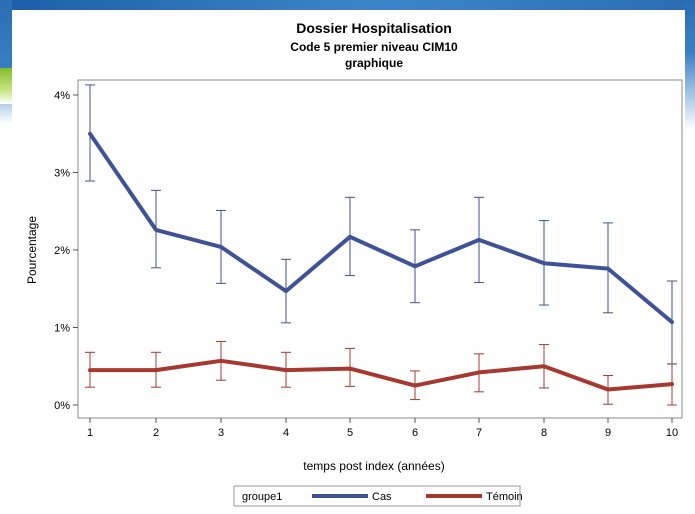 This screenshot has width=695, height=514. I want to click on legend-entry-label: Cas, so click(382, 497).